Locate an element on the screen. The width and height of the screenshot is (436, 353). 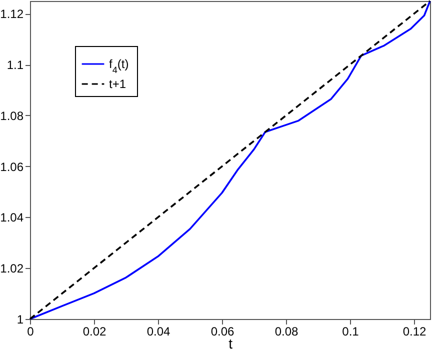
y-tick-label: 1.08 is located at coordinates (12, 115).